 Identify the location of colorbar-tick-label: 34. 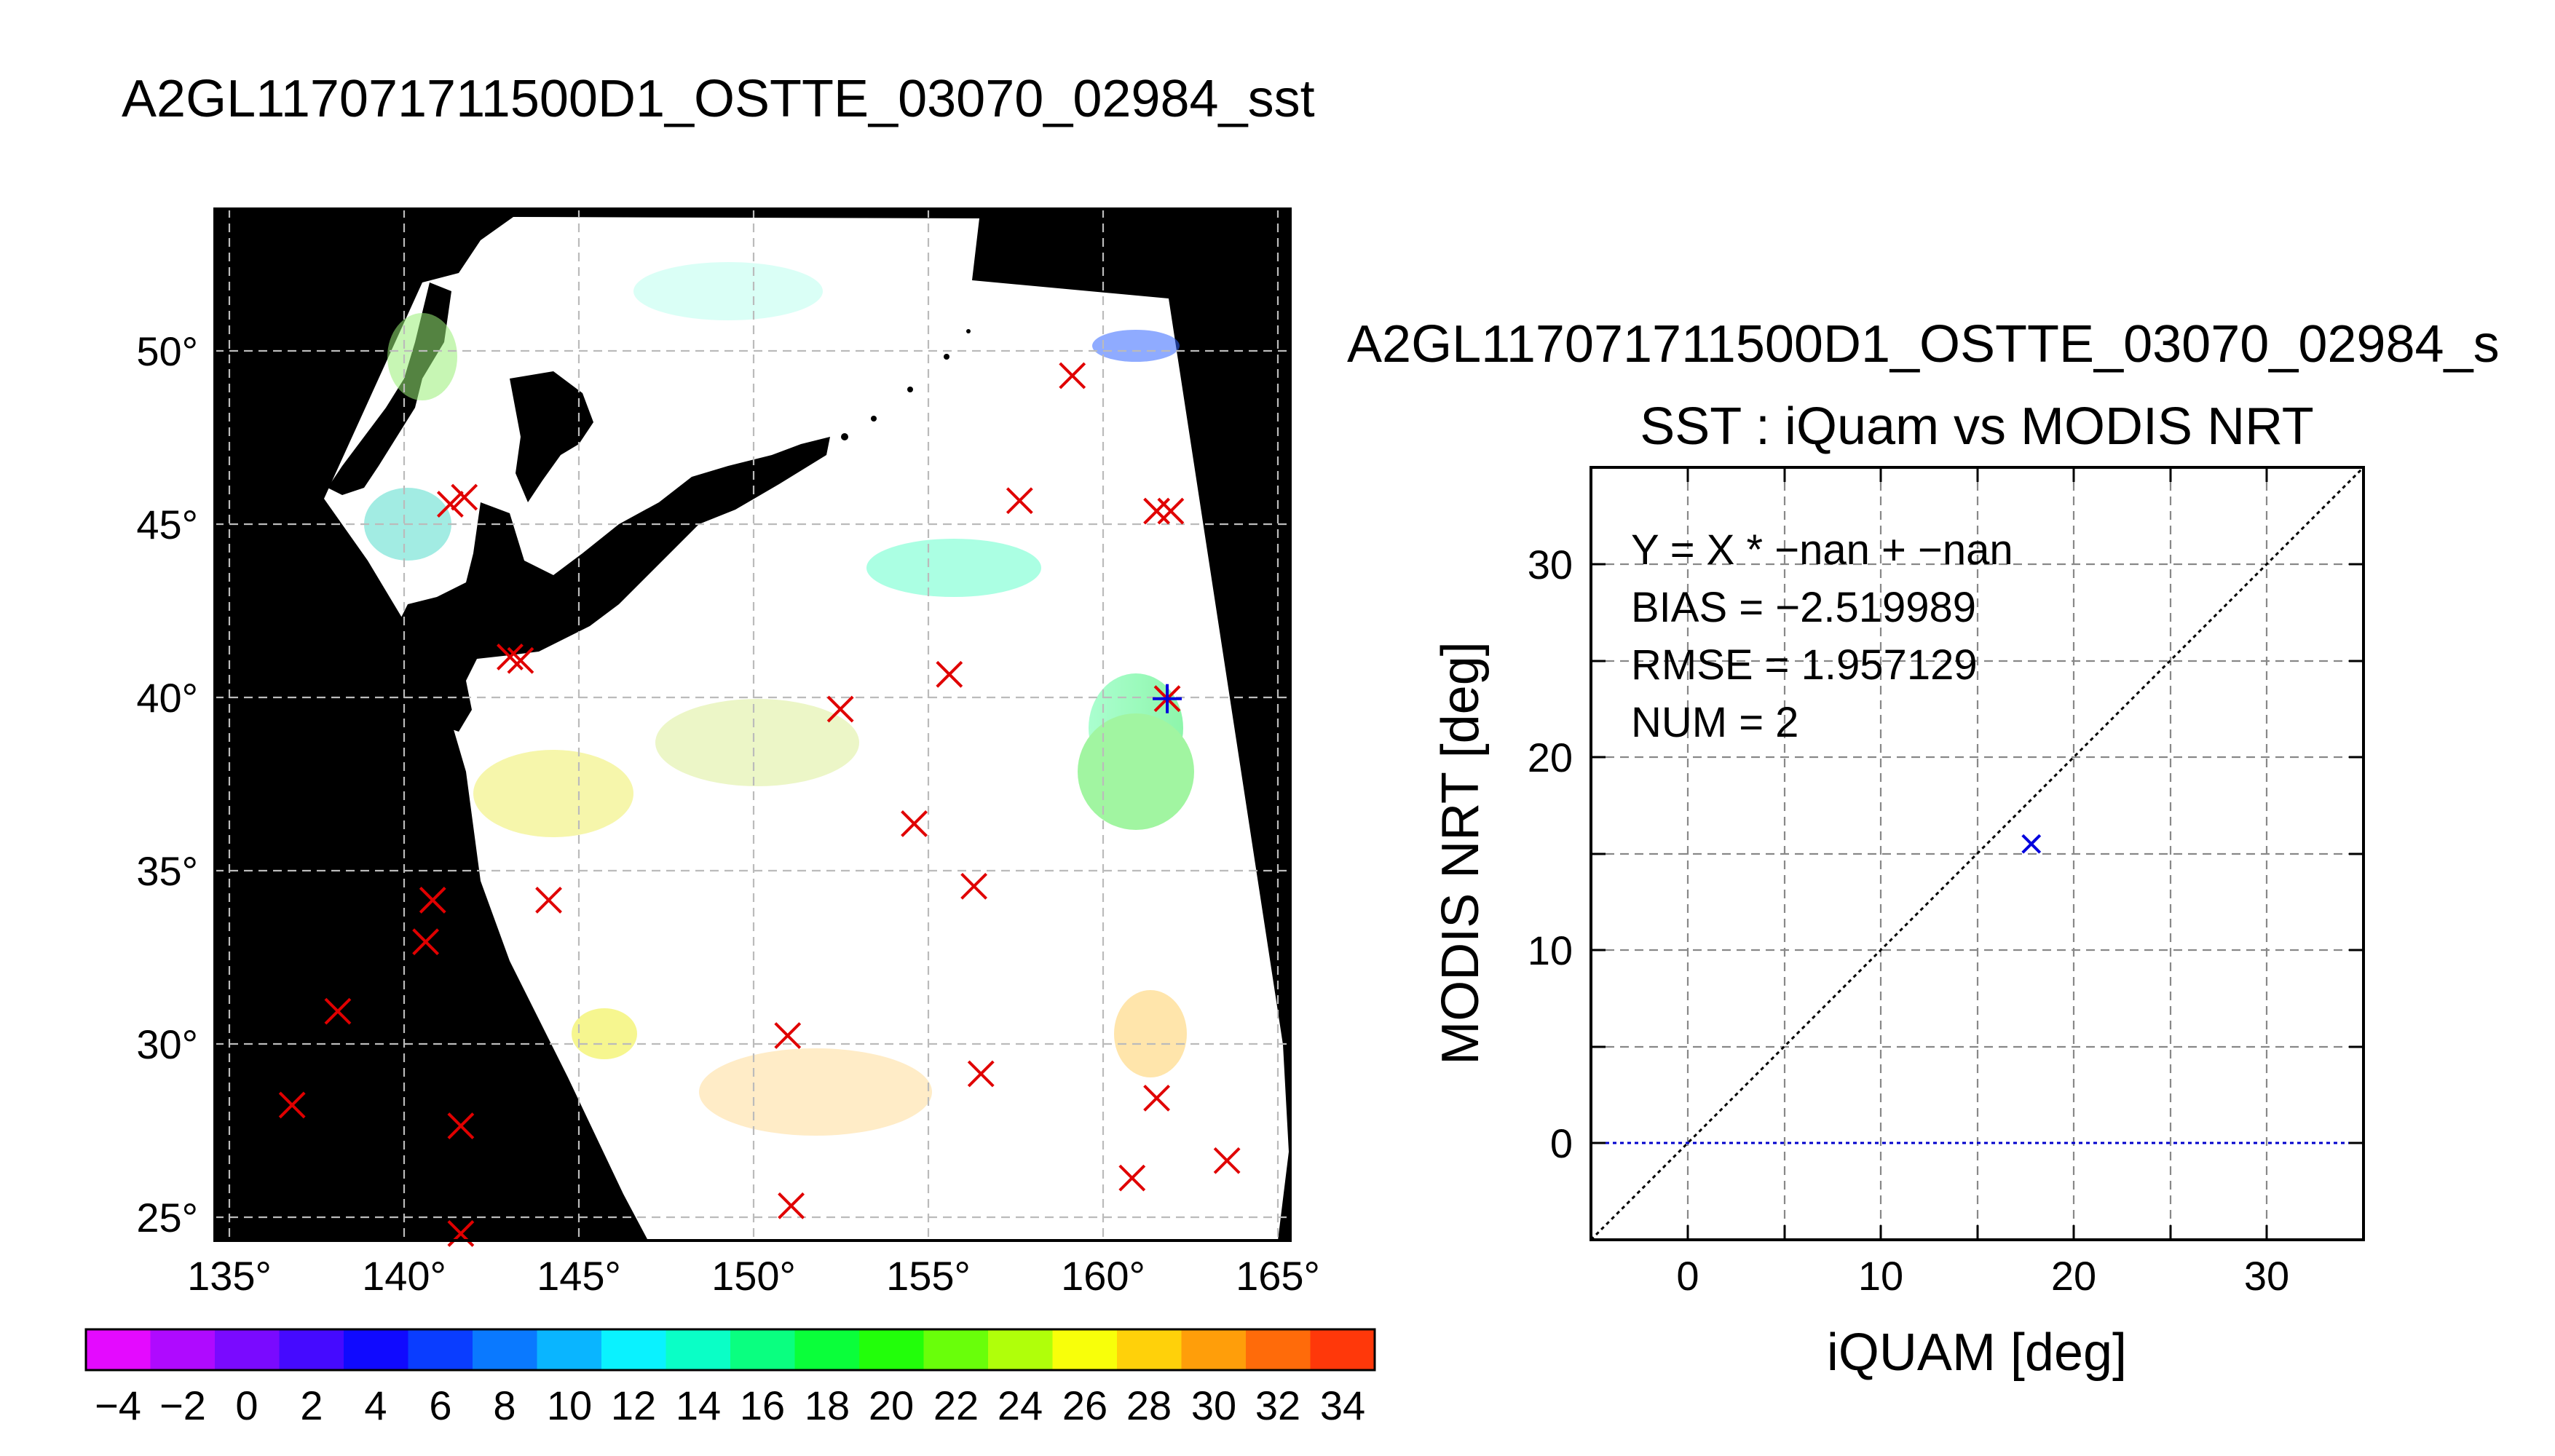
(1342, 1405).